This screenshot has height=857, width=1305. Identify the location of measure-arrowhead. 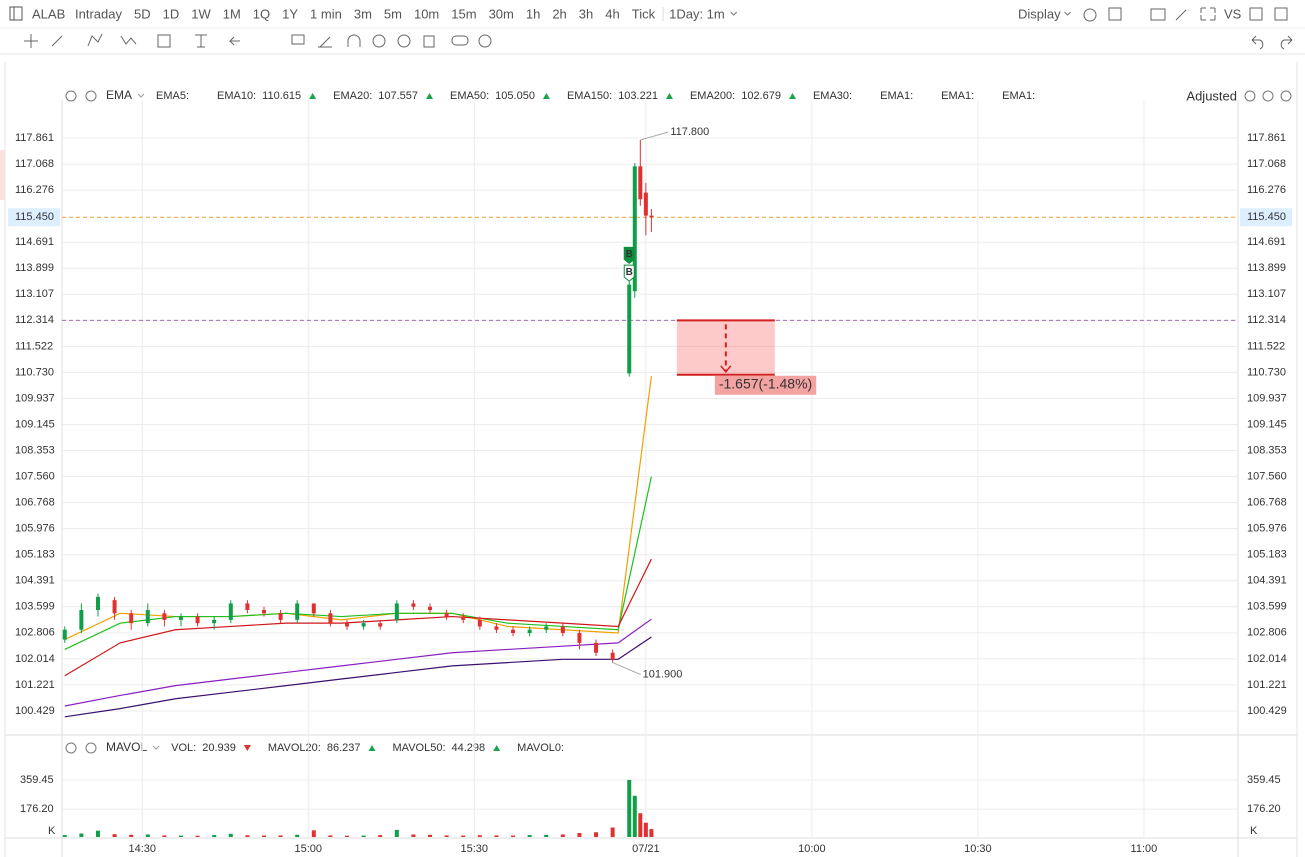
(726, 369).